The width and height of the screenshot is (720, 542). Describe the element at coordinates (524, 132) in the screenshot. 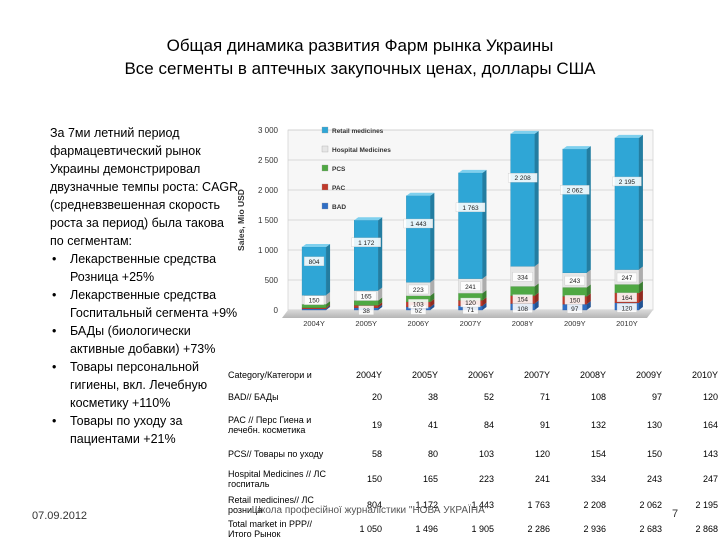

I see `bar-top` at that location.